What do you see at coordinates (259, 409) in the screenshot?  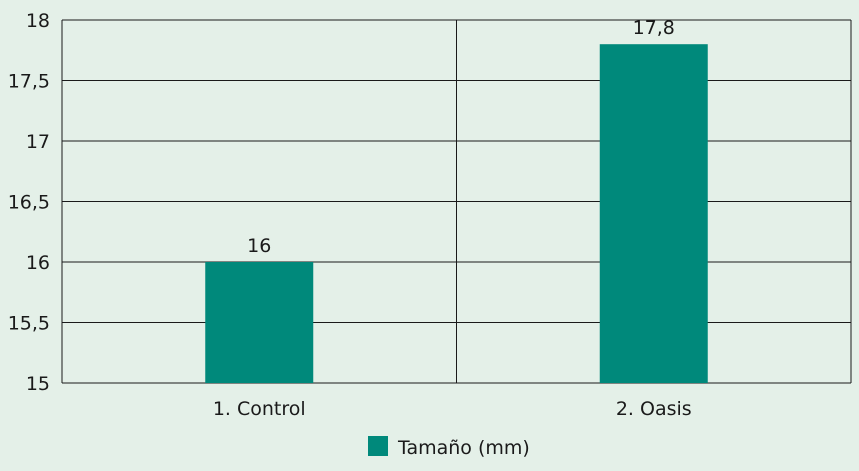 I see `x-tick-label: 1. Control` at bounding box center [259, 409].